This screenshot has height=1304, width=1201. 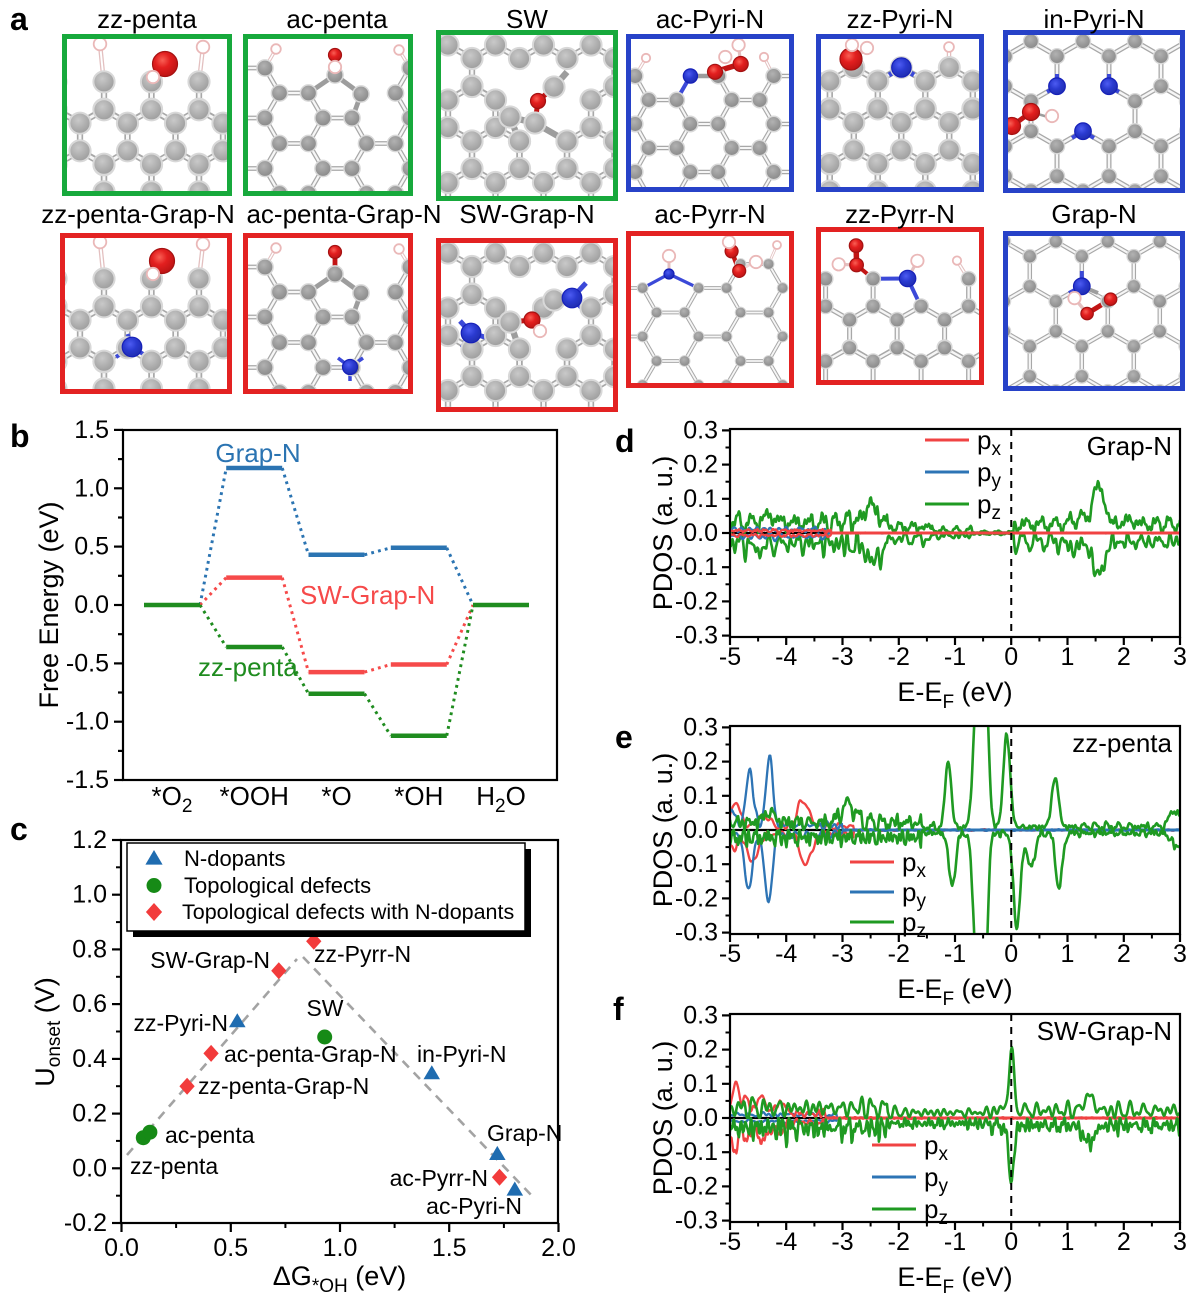 I want to click on svg-text: 1.2, so click(x=89, y=840).